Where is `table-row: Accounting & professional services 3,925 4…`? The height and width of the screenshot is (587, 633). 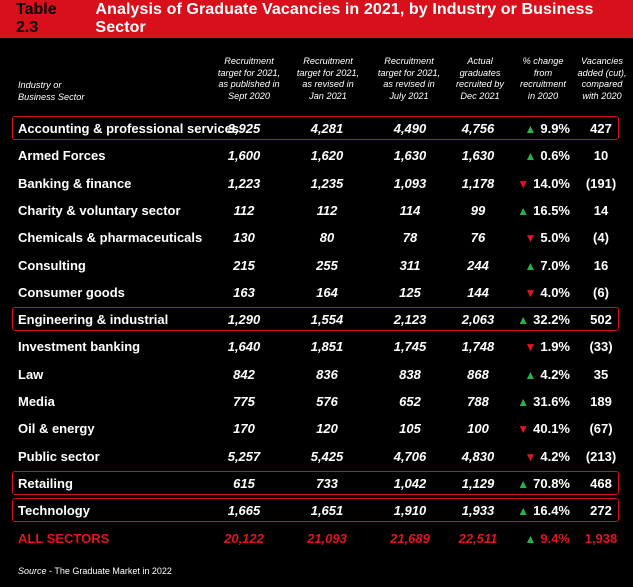
table-row: Accounting & professional services 3,925 4… is located at coordinates (316, 128).